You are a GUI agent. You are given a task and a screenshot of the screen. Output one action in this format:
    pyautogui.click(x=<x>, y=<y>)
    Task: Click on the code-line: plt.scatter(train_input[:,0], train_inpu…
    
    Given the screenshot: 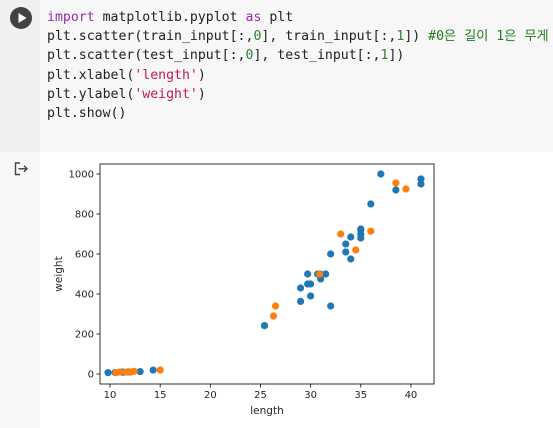 What is the action you would take?
    pyautogui.click(x=298, y=36)
    